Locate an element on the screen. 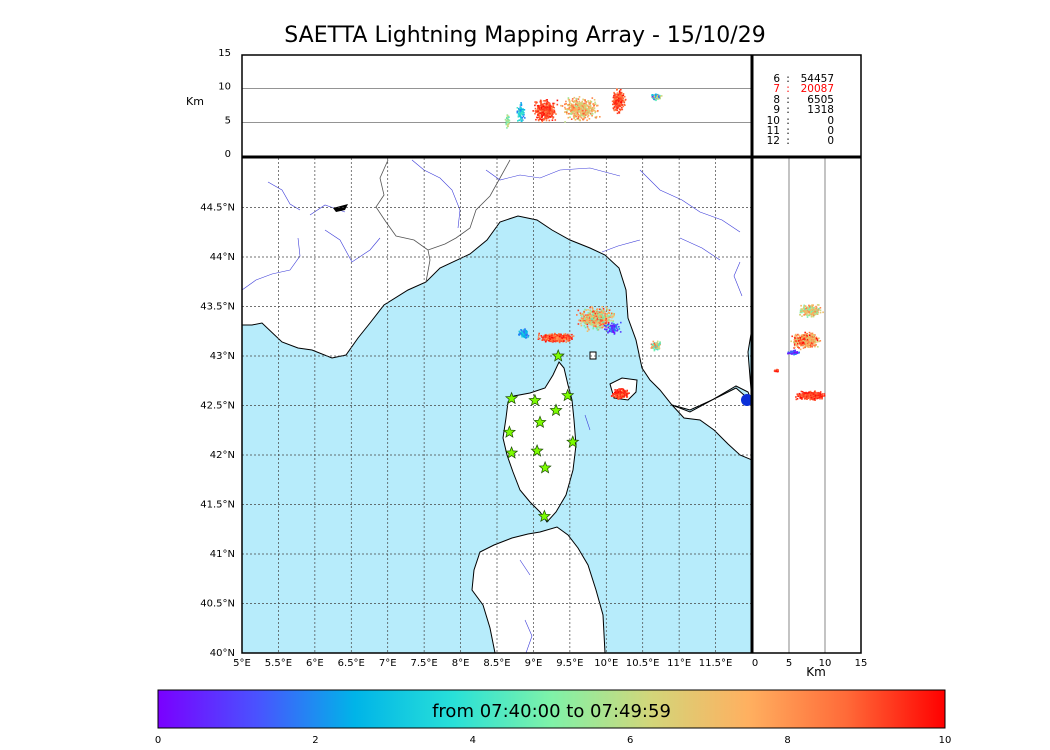 This screenshot has height=750, width=1050. longitude-tick-label: 11°E is located at coordinates (679, 663).